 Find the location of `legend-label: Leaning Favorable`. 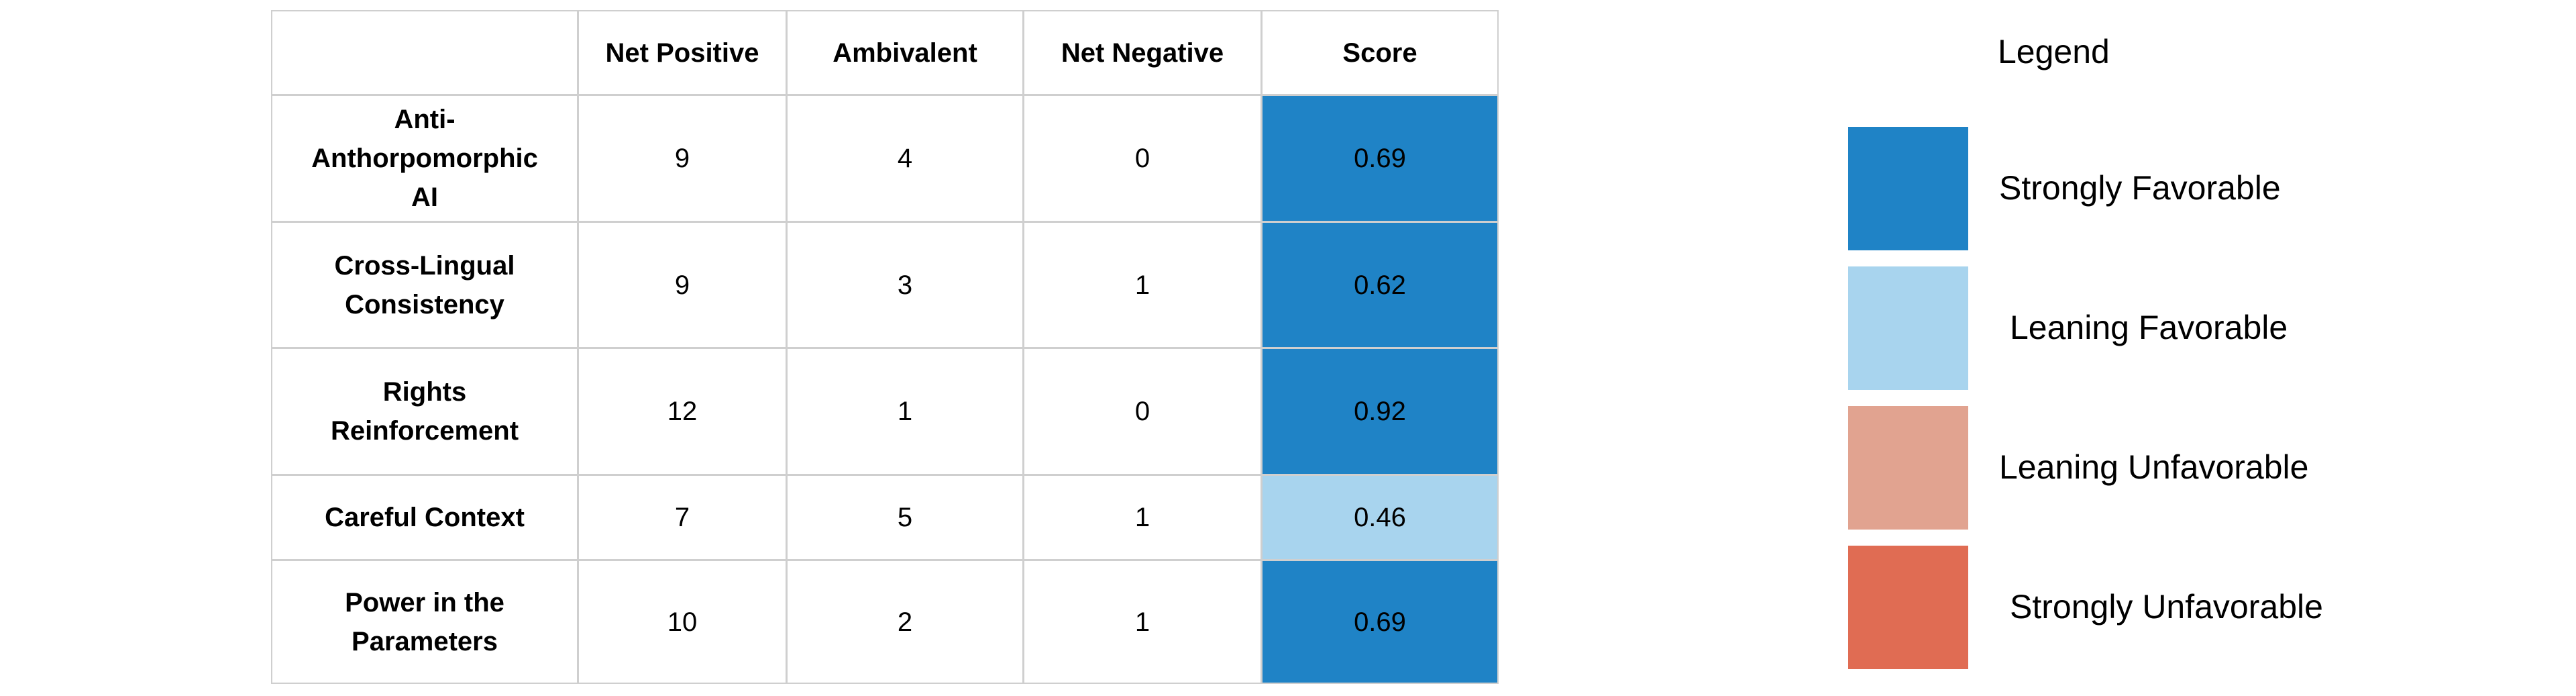

legend-label: Leaning Favorable is located at coordinates (2149, 328).